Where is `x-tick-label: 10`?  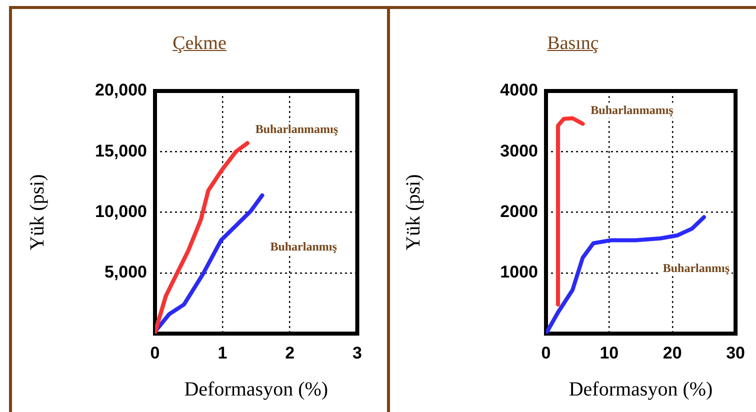 x-tick-label: 10 is located at coordinates (609, 352).